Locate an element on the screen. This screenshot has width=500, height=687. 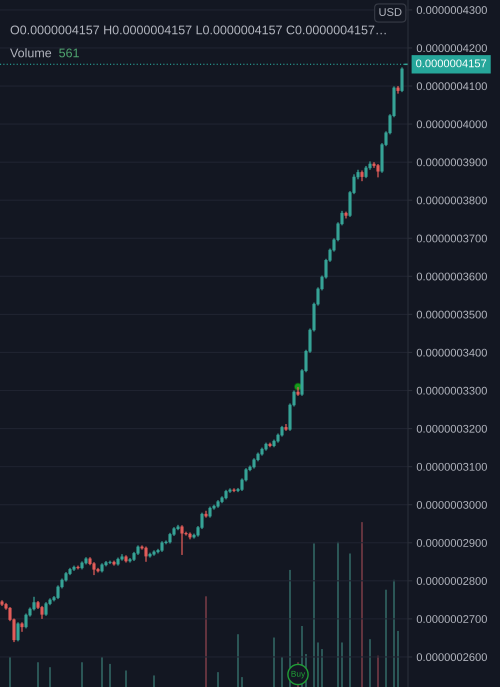
chart-title: Volume is located at coordinates (31, 53).